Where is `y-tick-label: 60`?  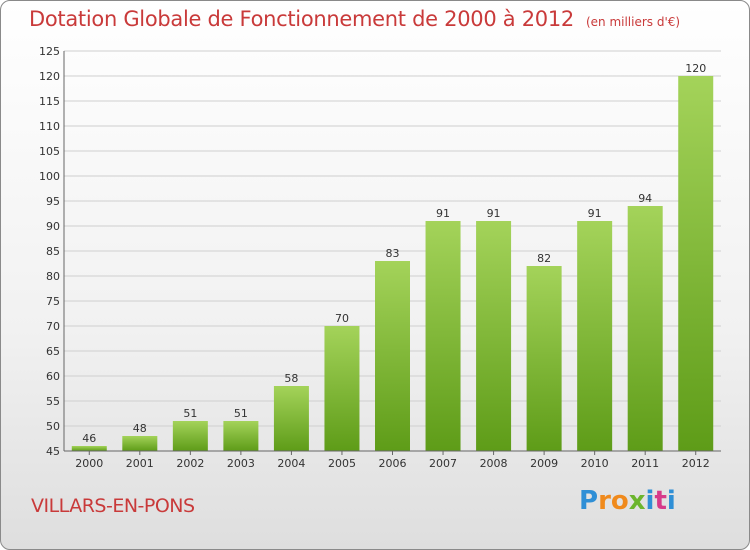 y-tick-label: 60 is located at coordinates (53, 376).